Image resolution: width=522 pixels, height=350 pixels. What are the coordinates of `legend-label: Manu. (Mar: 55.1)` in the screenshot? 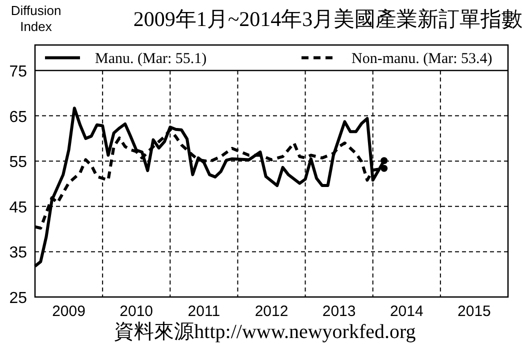 It's located at (151, 58).